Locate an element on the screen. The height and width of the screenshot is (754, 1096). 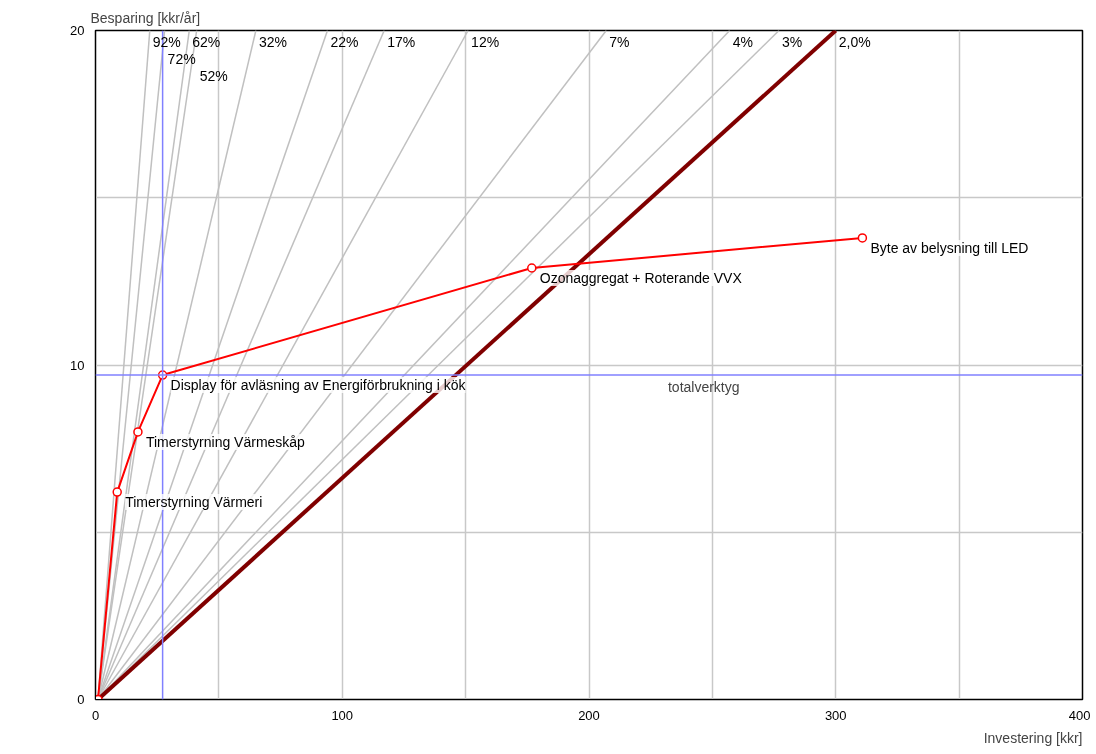
series-label: 7% is located at coordinates (619, 41).